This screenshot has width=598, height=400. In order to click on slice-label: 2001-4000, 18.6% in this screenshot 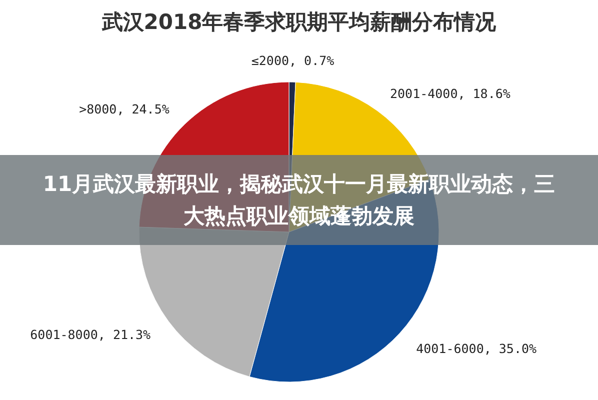, I will do `click(450, 93)`.